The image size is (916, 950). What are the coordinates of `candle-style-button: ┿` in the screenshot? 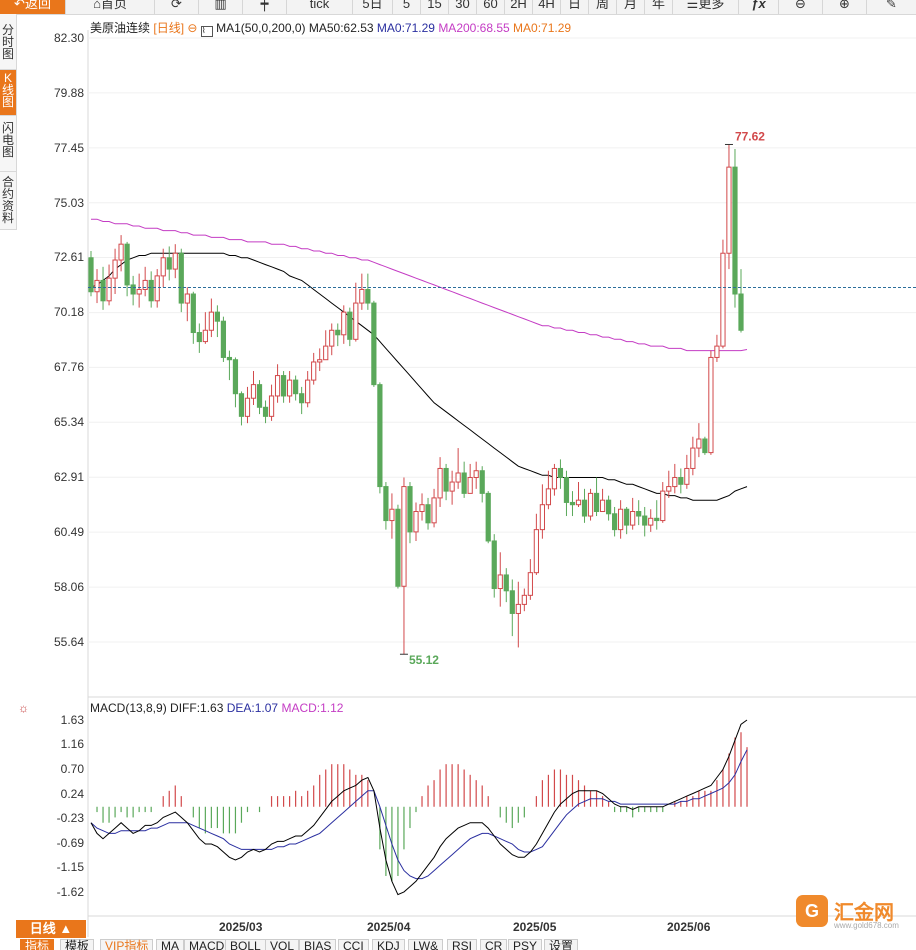 It's located at (265, 7).